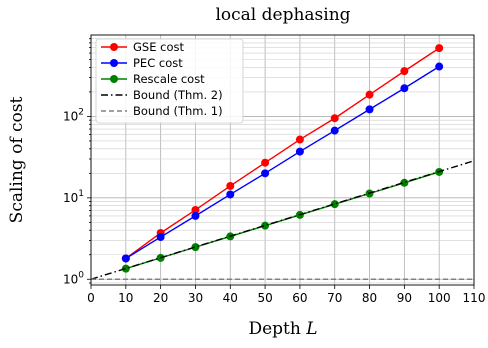 This screenshot has width=488, height=348. I want to click on legend-label-bound-thm-1: Bound (Thm. 1), so click(178, 111).